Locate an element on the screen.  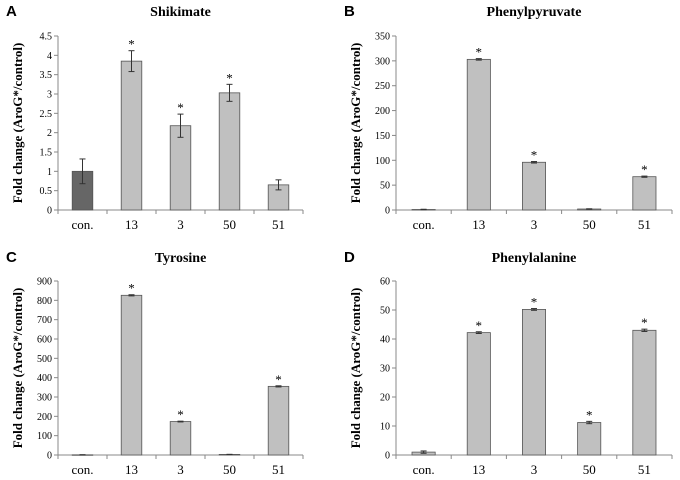
y-tick-label: 20 is located at coordinates (385, 398).